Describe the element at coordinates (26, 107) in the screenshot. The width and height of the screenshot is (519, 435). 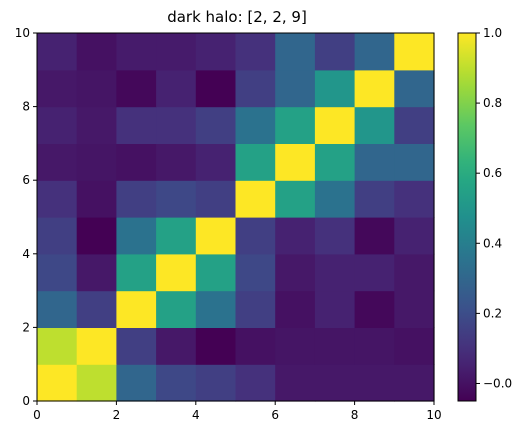
I see `y-tick-label: 8` at that location.